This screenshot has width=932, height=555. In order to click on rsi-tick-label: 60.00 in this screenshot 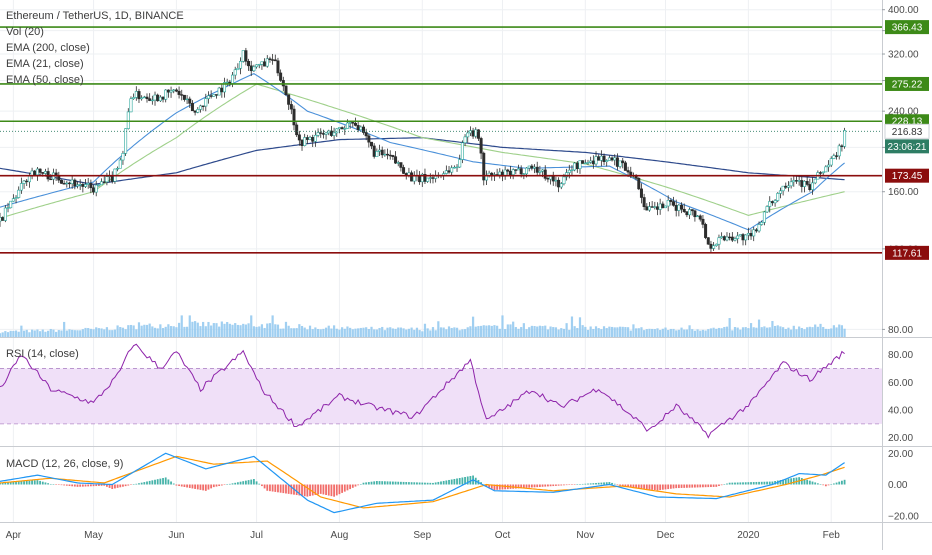, I will do `click(900, 383)`.